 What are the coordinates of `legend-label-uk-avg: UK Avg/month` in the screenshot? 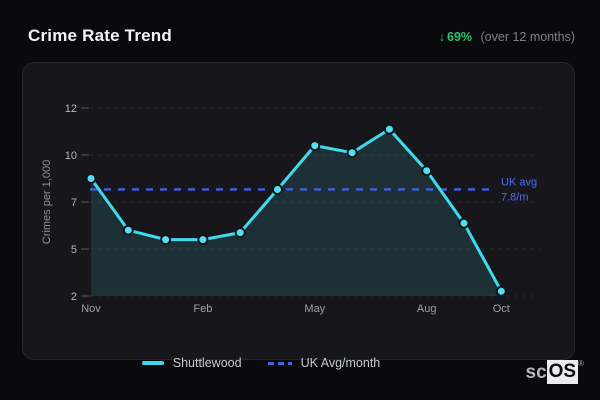 It's located at (340, 363).